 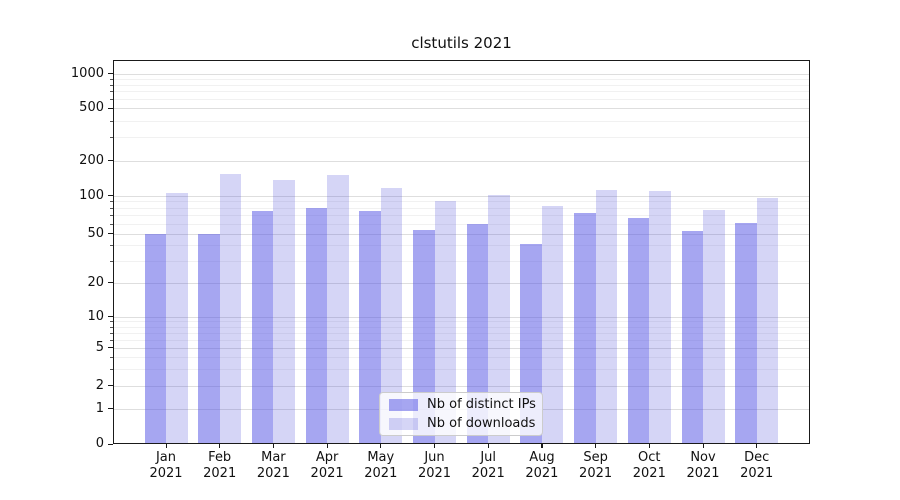 What do you see at coordinates (91, 195) in the screenshot?
I see `y-tick-label: 100` at bounding box center [91, 195].